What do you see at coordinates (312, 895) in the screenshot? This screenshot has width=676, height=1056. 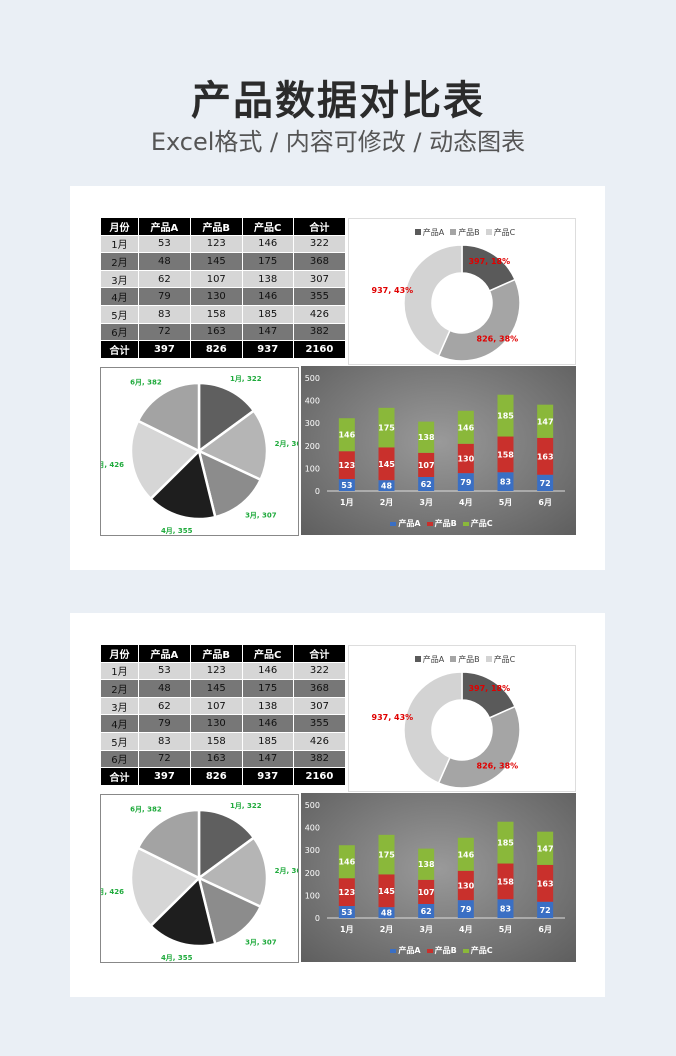 I see `y-tick-label: 100` at bounding box center [312, 895].